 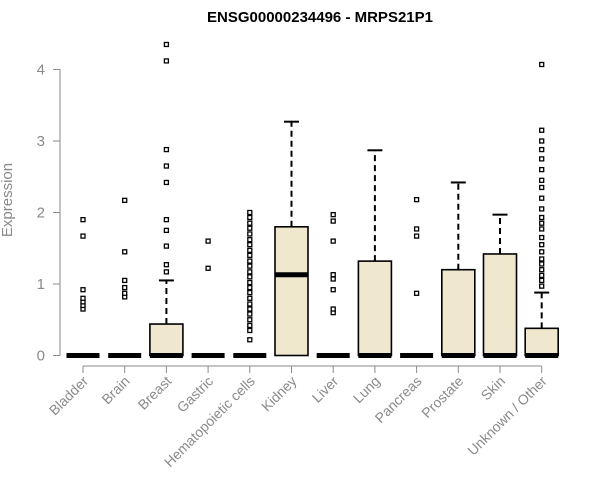 I want to click on x-tick-label: Lung, so click(x=366, y=389).